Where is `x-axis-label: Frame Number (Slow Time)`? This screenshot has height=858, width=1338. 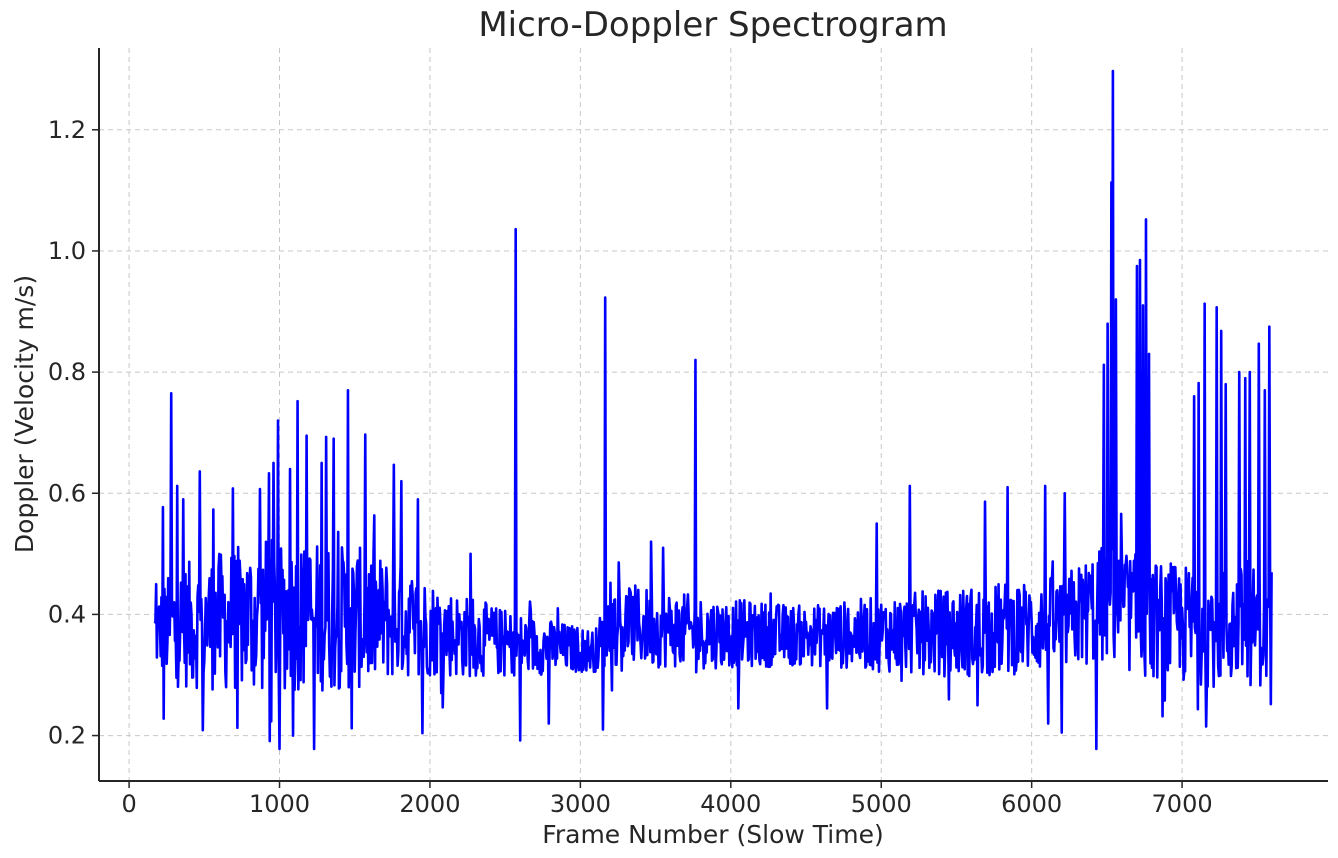 x-axis-label: Frame Number (Slow Time) is located at coordinates (712, 834).